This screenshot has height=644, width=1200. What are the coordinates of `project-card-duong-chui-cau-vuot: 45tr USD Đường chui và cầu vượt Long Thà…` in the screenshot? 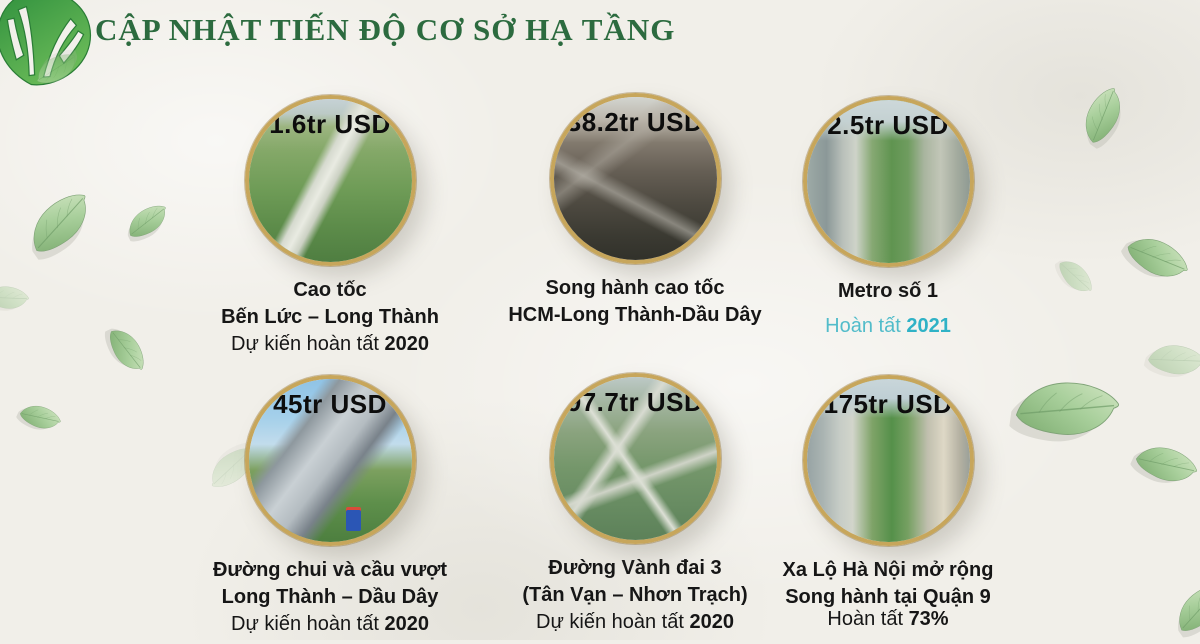 It's located at (330, 506).